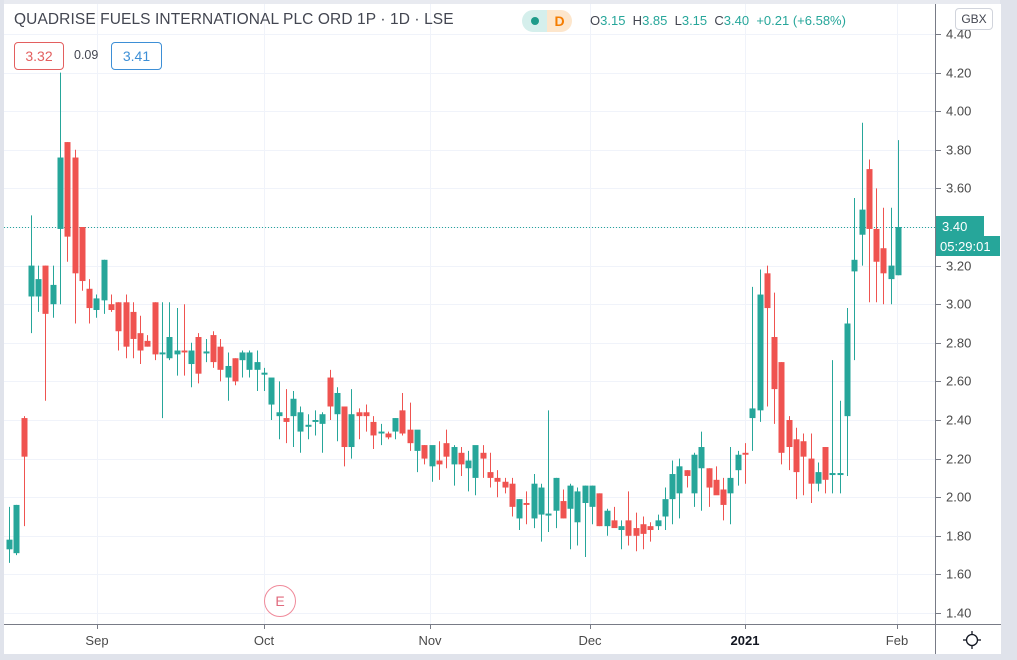 The image size is (1017, 660). Describe the element at coordinates (39, 56) in the screenshot. I see `sell-price-button: 3.32` at that location.